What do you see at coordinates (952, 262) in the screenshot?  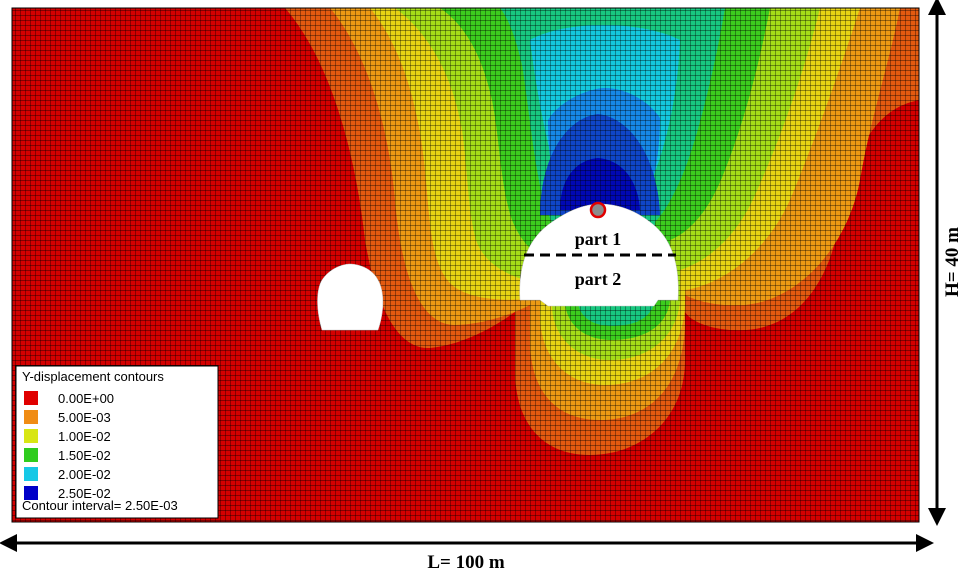 I see `height-dimension-label: H= 40 m` at bounding box center [952, 262].